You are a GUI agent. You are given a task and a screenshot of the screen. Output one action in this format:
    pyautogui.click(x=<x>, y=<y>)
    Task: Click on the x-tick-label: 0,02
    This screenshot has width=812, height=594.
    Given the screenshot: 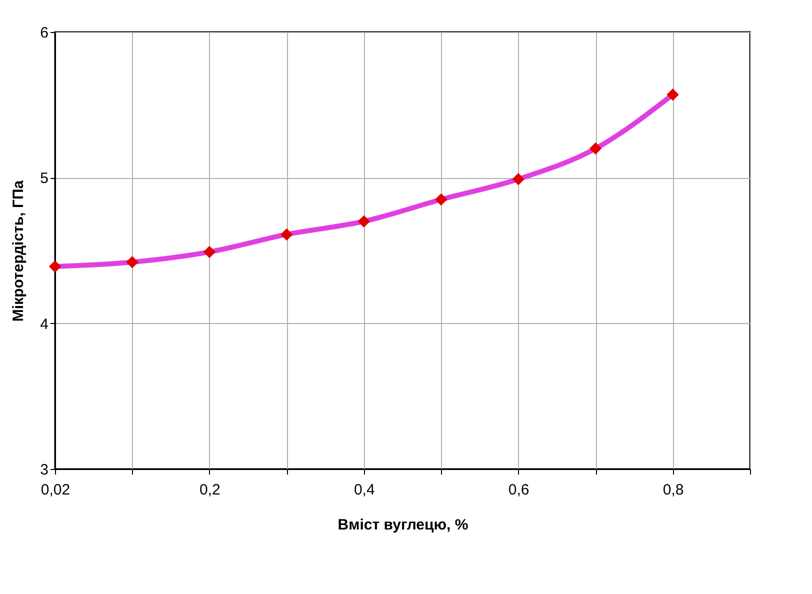 What is the action you would take?
    pyautogui.click(x=55, y=490)
    